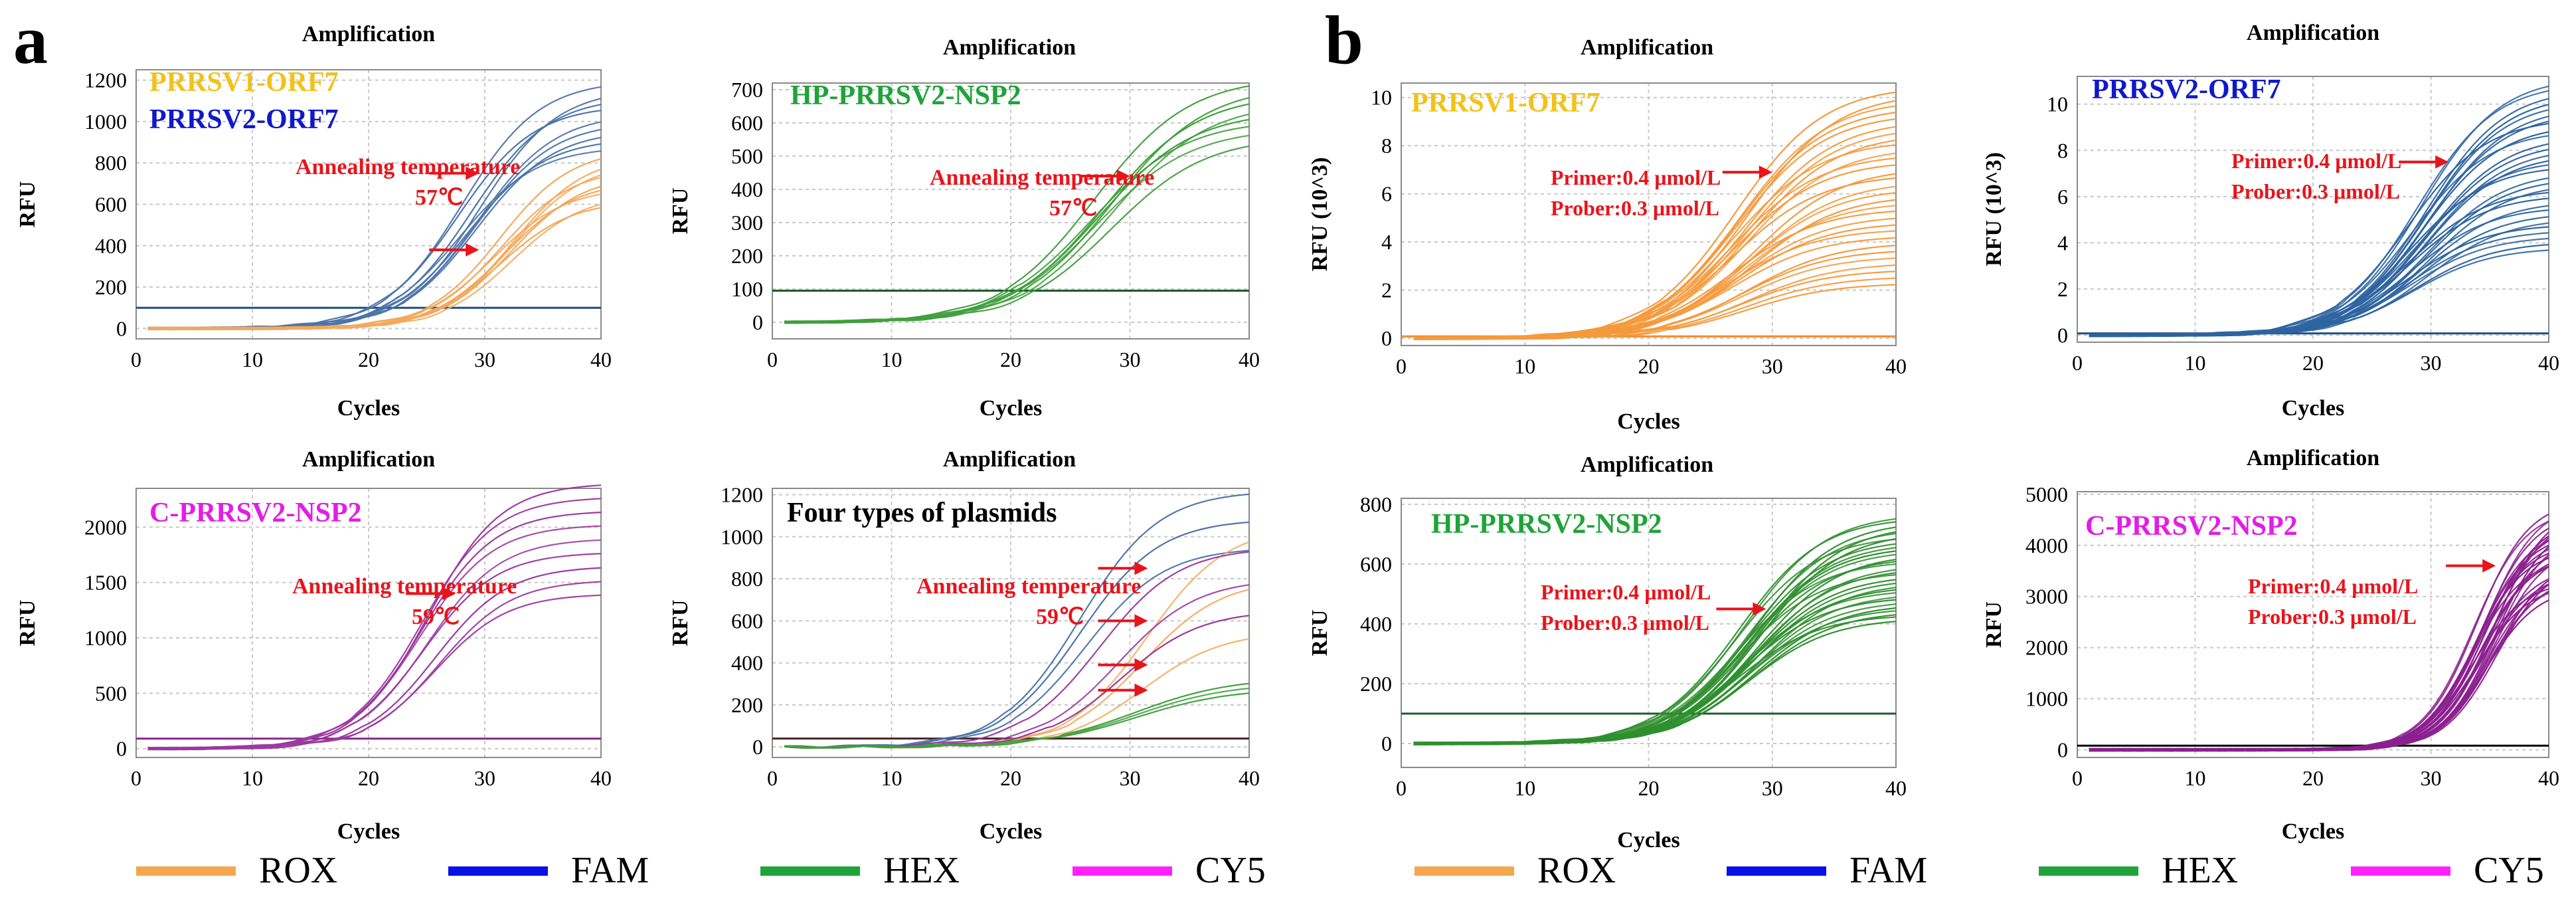 Image resolution: width=2576 pixels, height=897 pixels. Describe the element at coordinates (105, 80) in the screenshot. I see `y-tick-label: 1200` at that location.